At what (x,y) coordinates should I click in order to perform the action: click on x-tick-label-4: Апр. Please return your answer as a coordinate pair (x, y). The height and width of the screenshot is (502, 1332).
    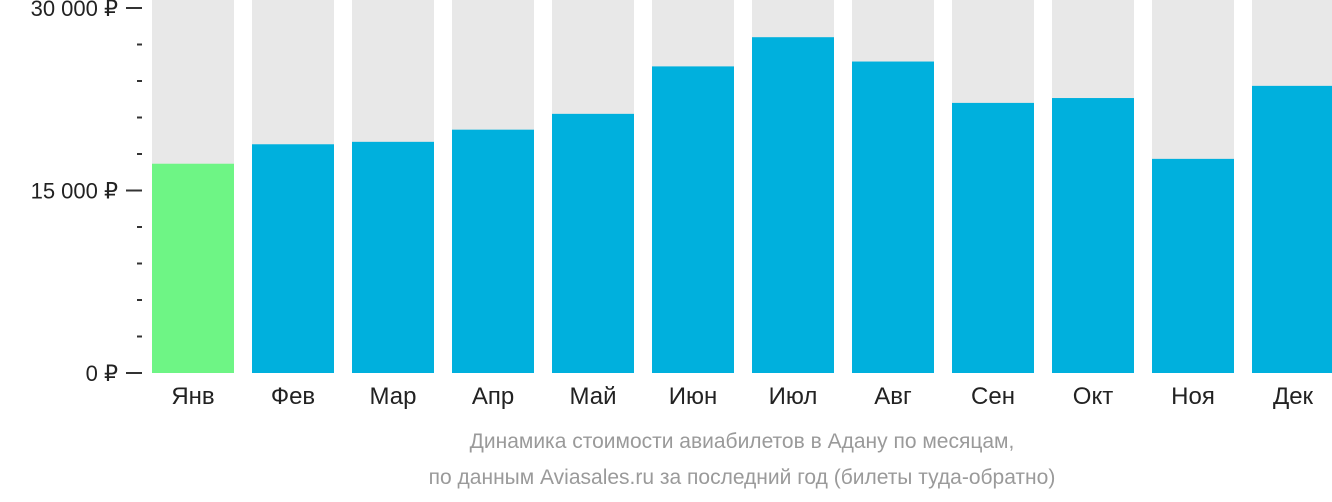
    Looking at the image, I should click on (493, 396).